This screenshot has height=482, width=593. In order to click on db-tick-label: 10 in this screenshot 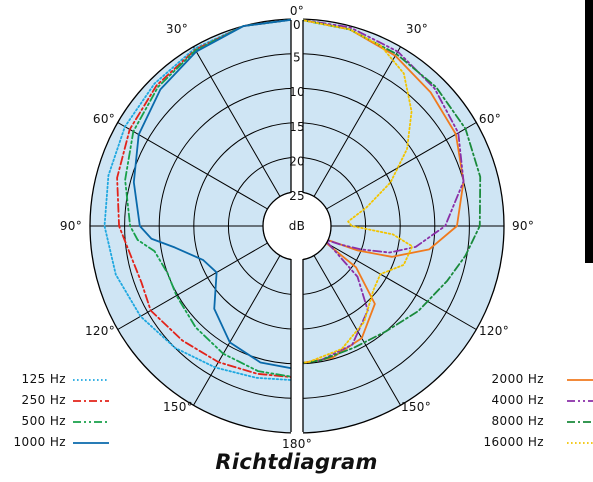, I will do `click(297, 92)`.